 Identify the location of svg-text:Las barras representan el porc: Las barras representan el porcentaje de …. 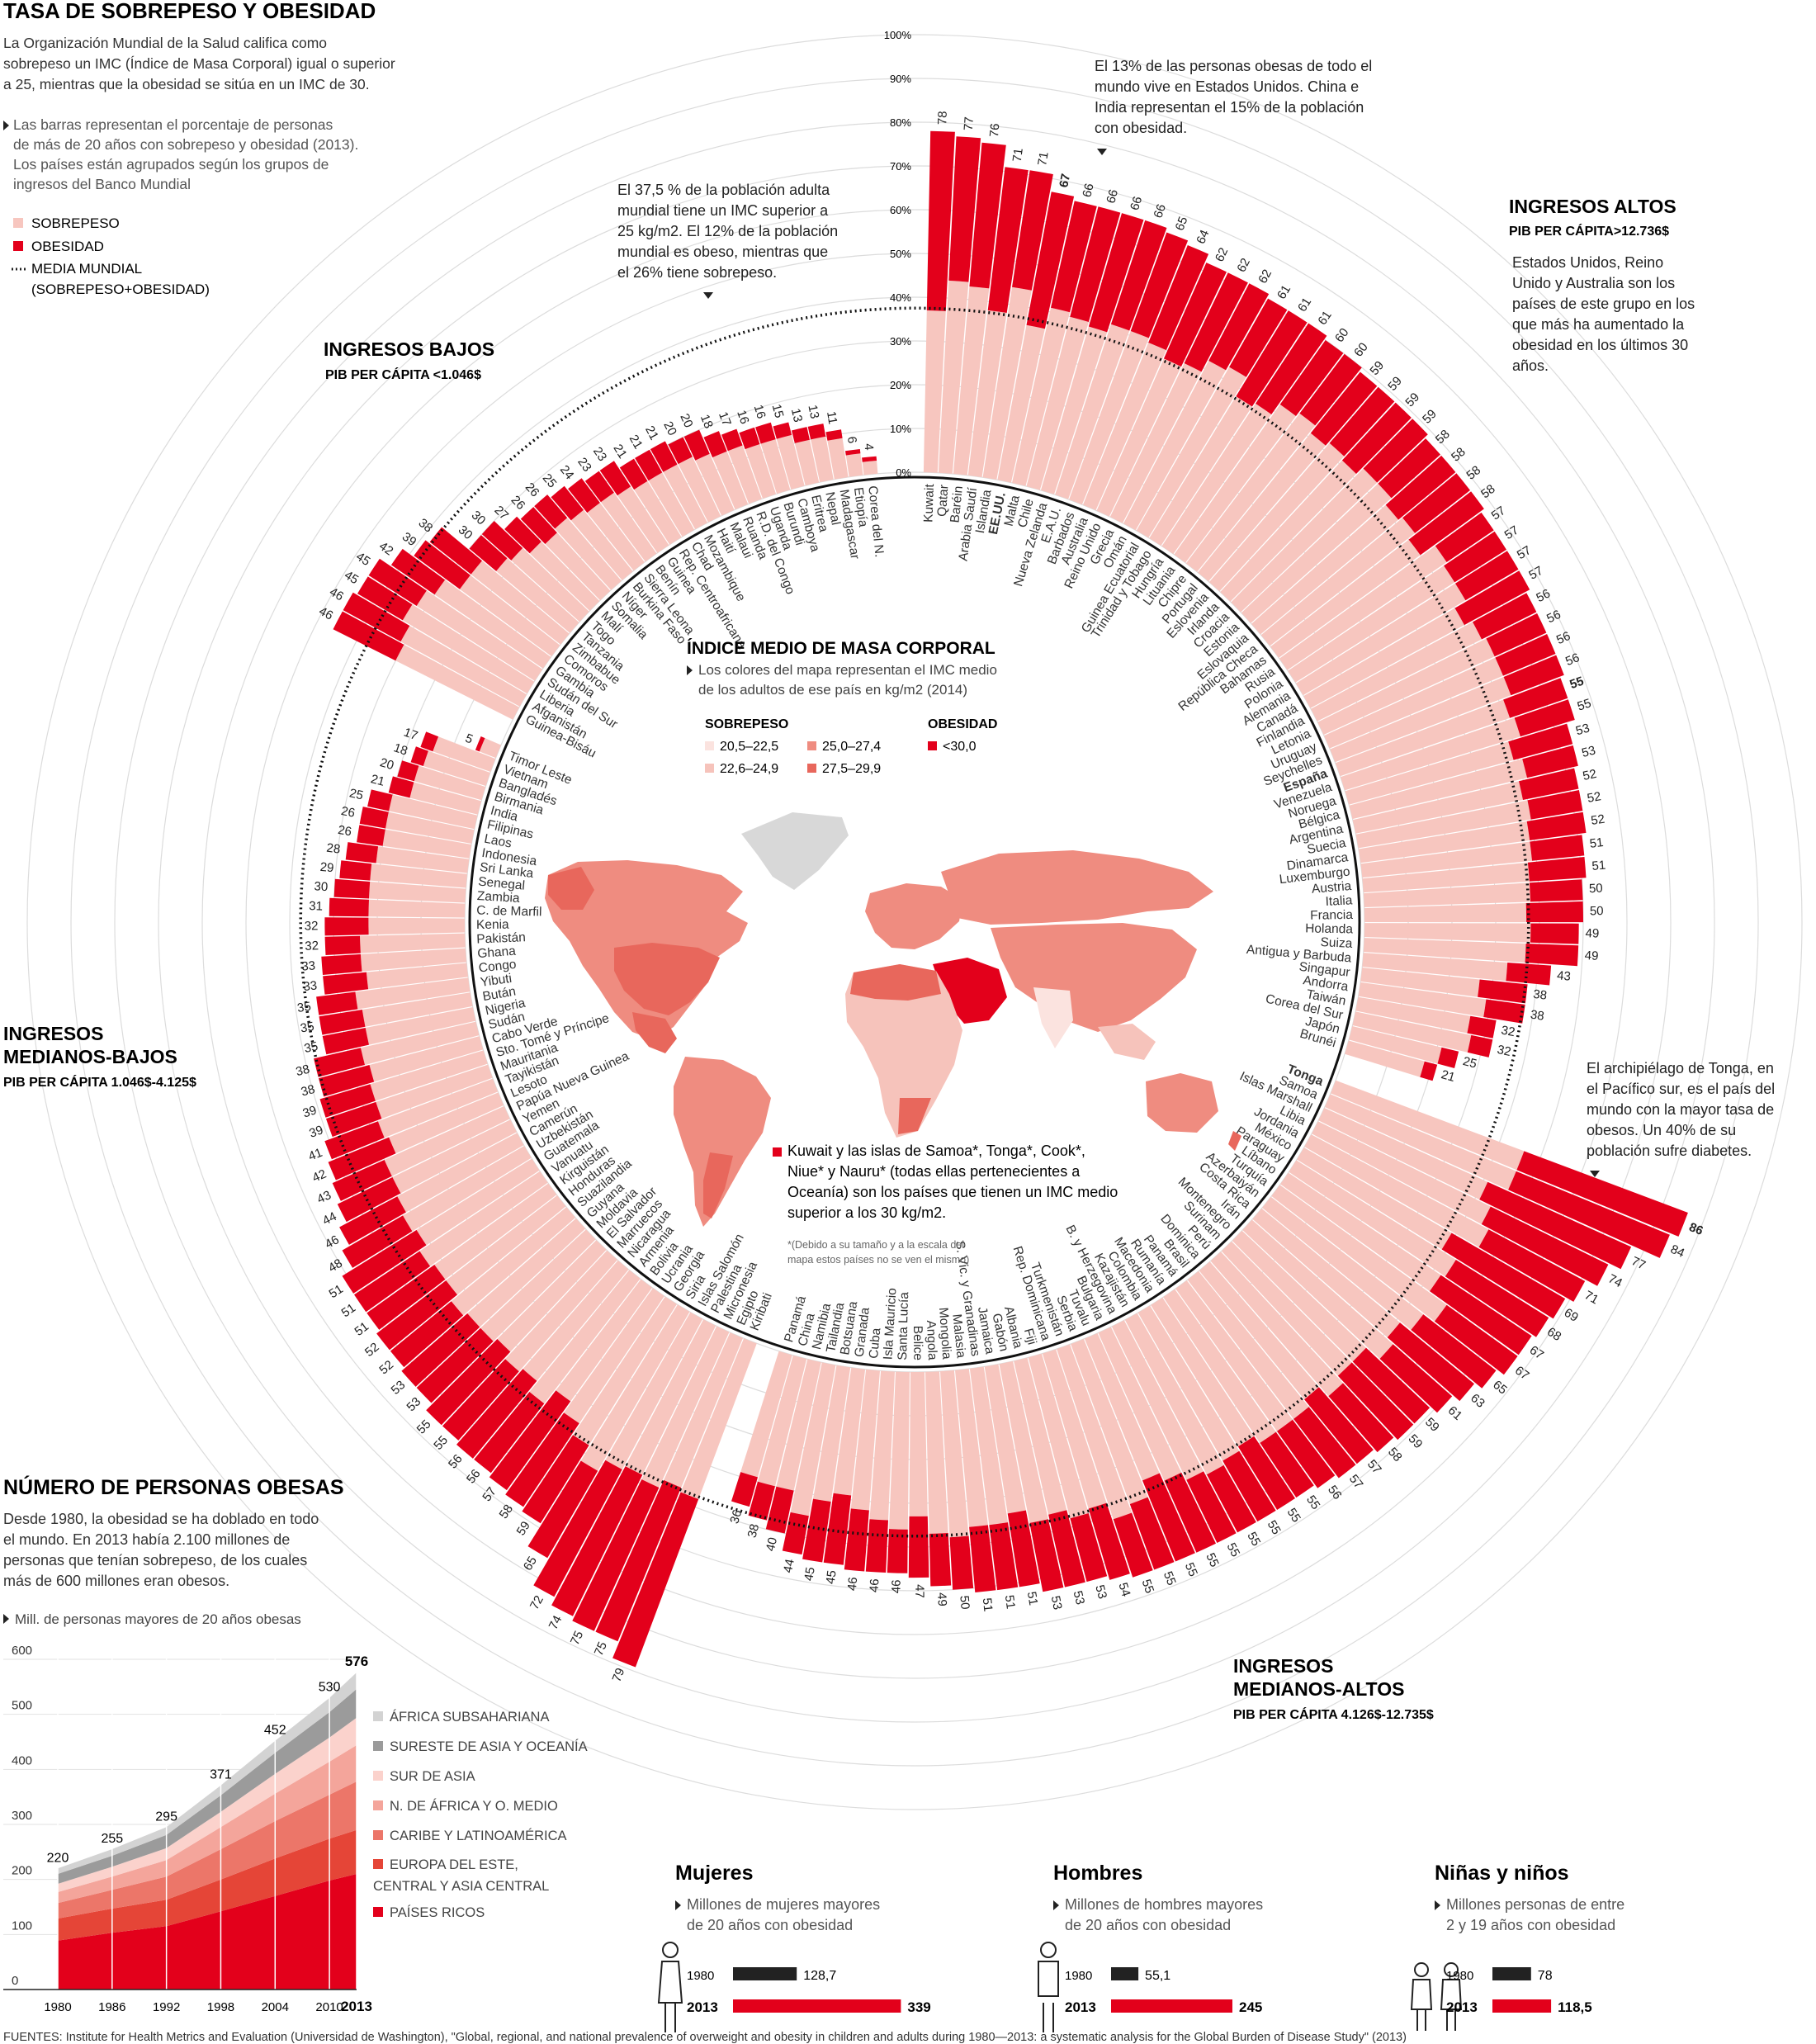
(173, 124).